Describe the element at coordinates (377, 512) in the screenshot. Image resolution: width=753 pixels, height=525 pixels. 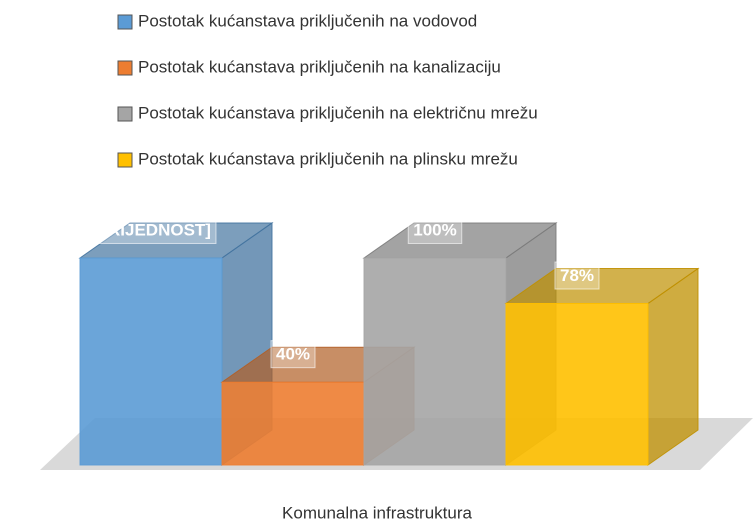
I see `category-label: Komunalna infrastruktura` at that location.